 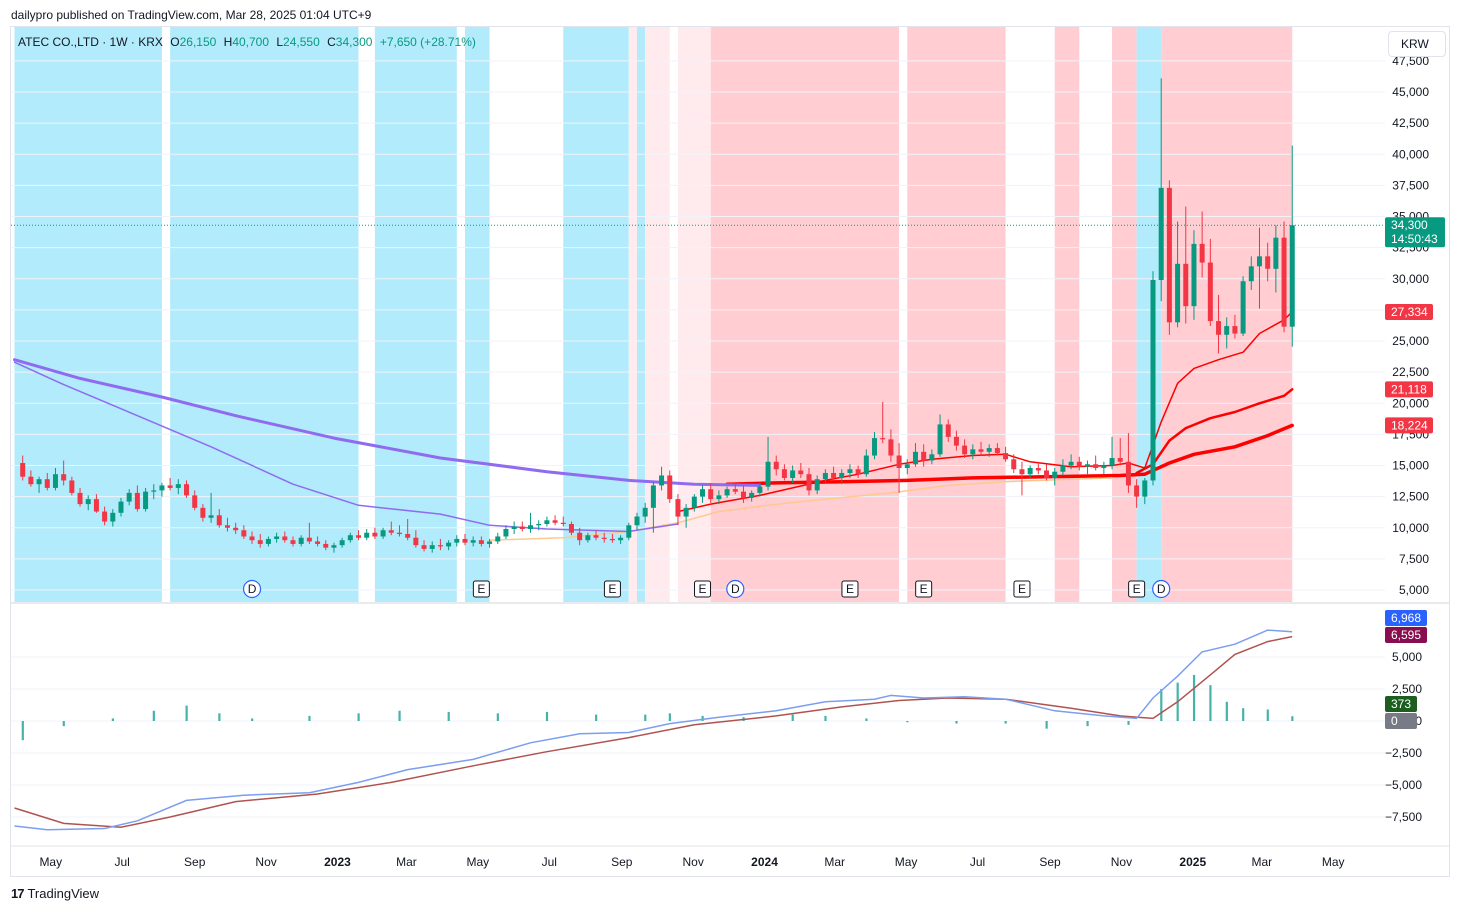 What do you see at coordinates (1418, 721) in the screenshot?
I see `oscillator-axis-tick: 0` at bounding box center [1418, 721].